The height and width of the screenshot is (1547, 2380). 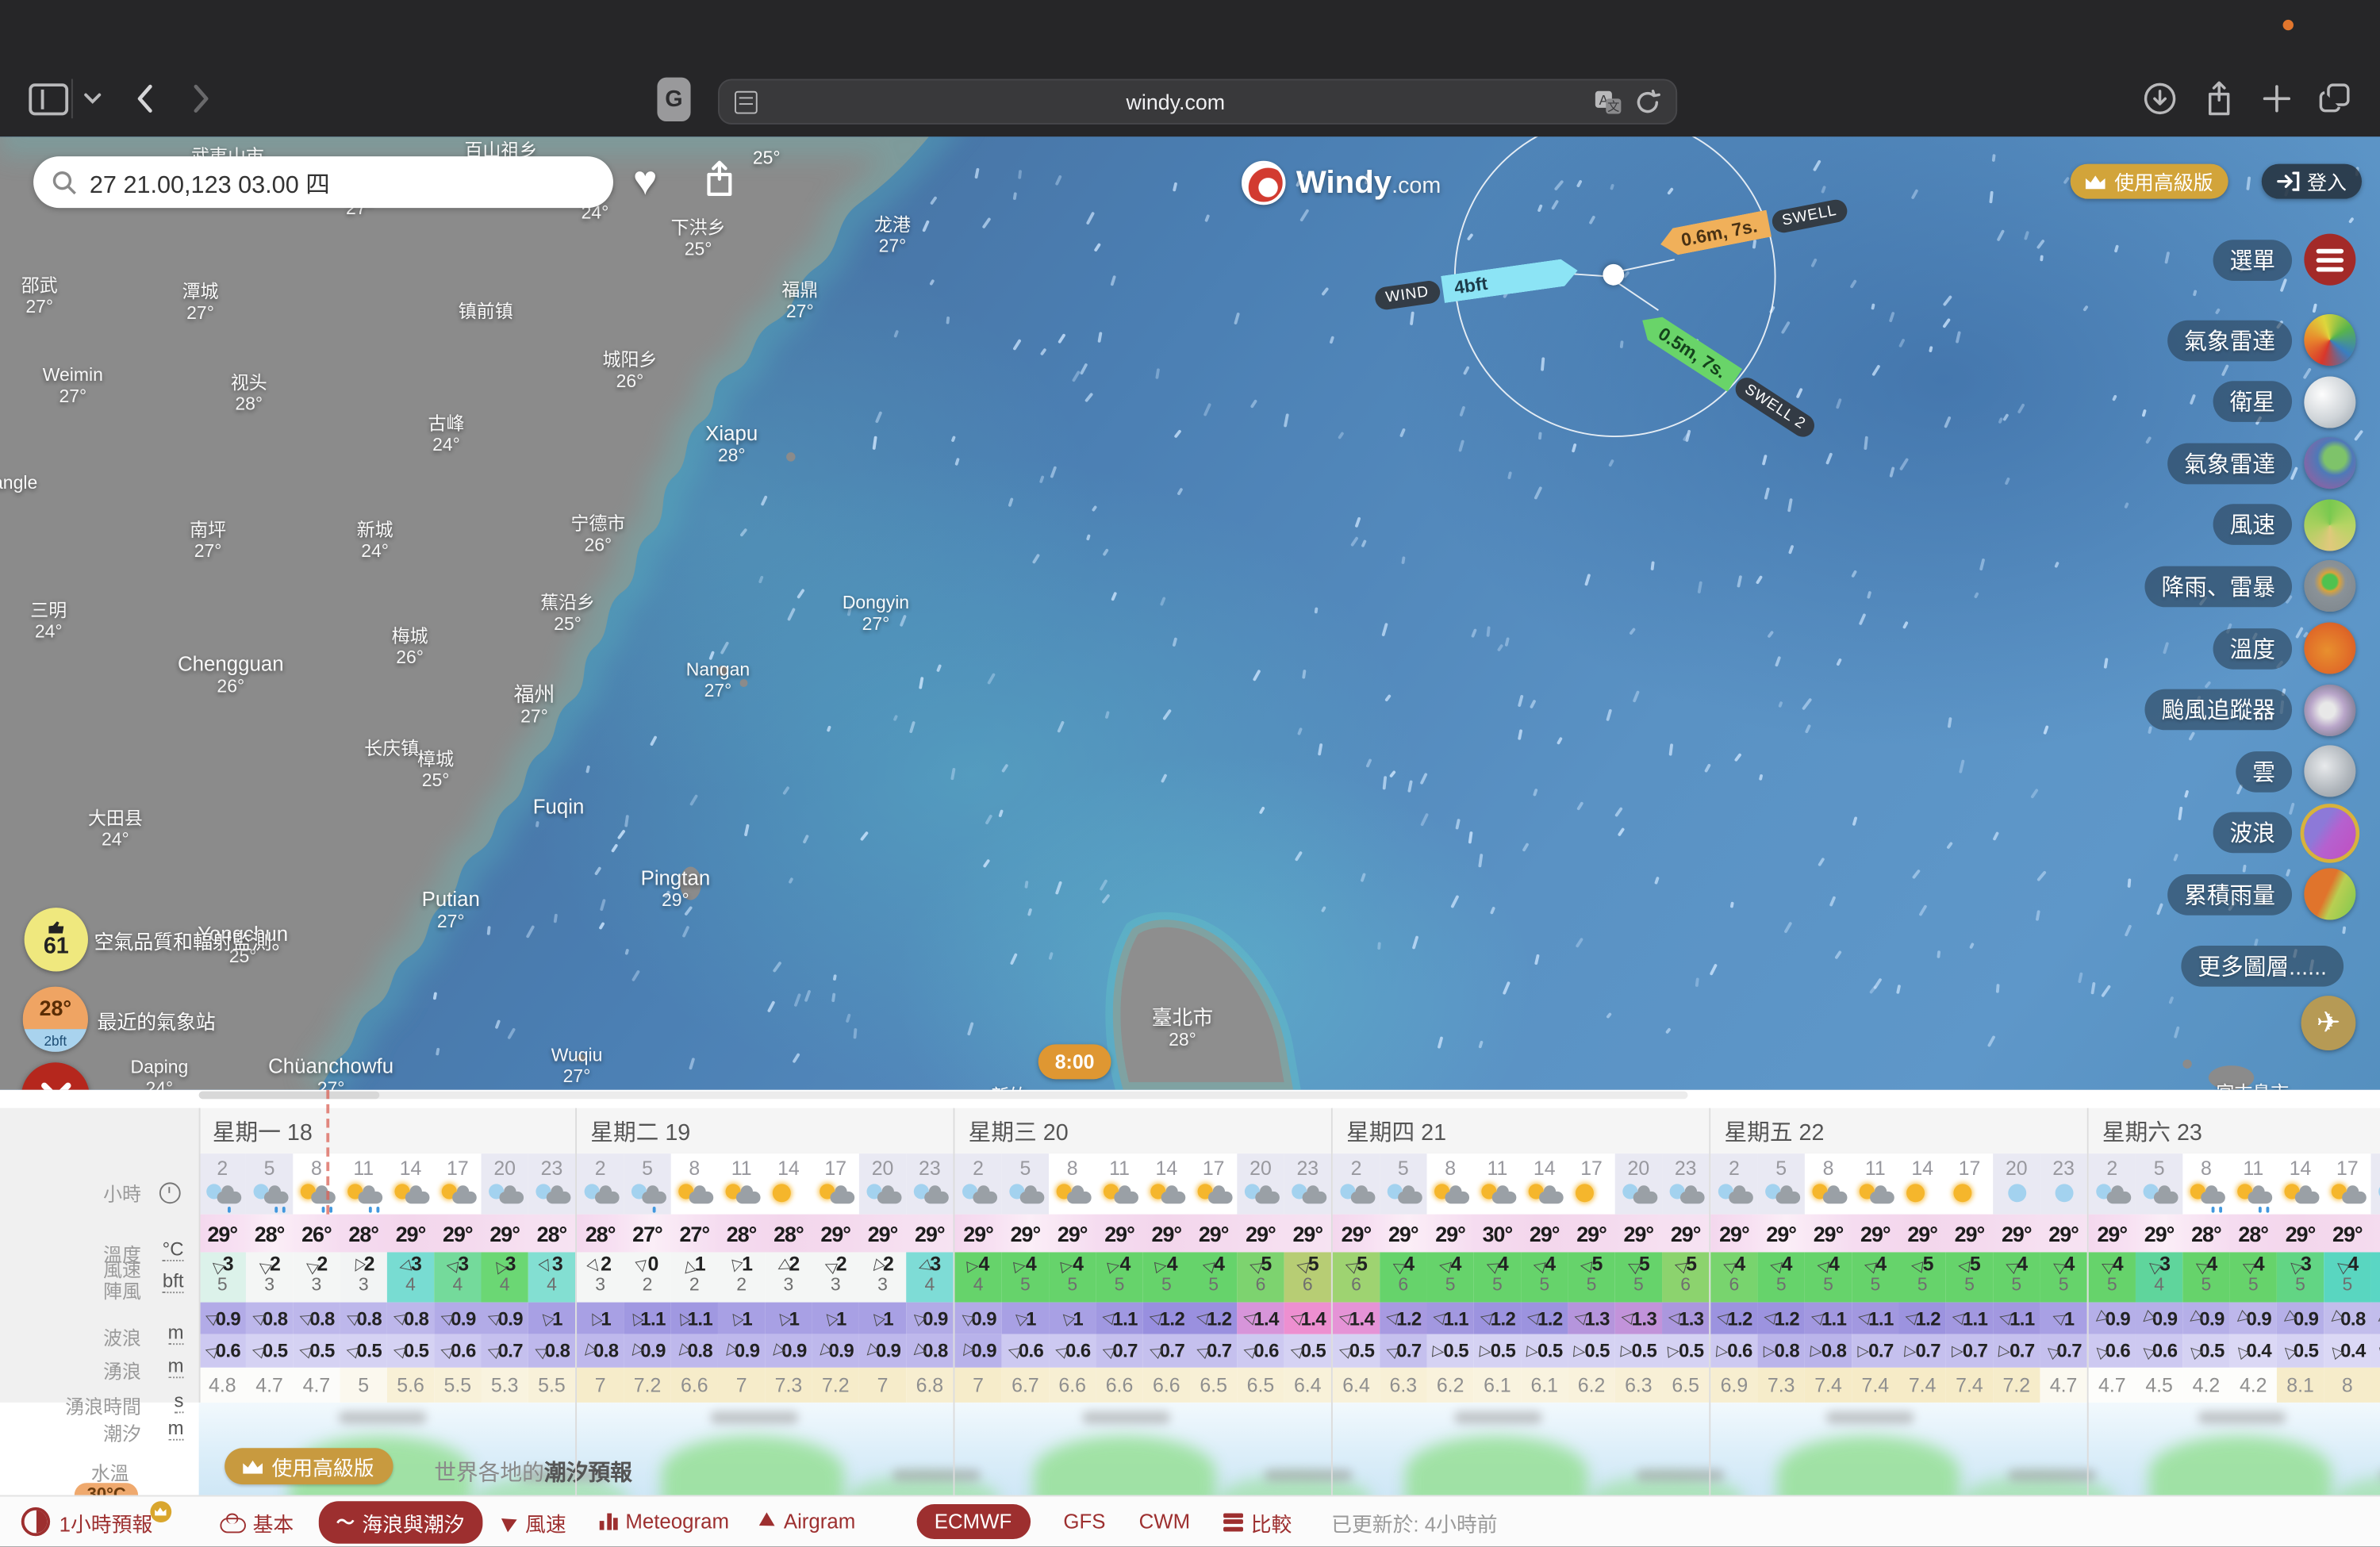 What do you see at coordinates (222, 1385) in the screenshot?
I see `forecast-cell: 4.8` at bounding box center [222, 1385].